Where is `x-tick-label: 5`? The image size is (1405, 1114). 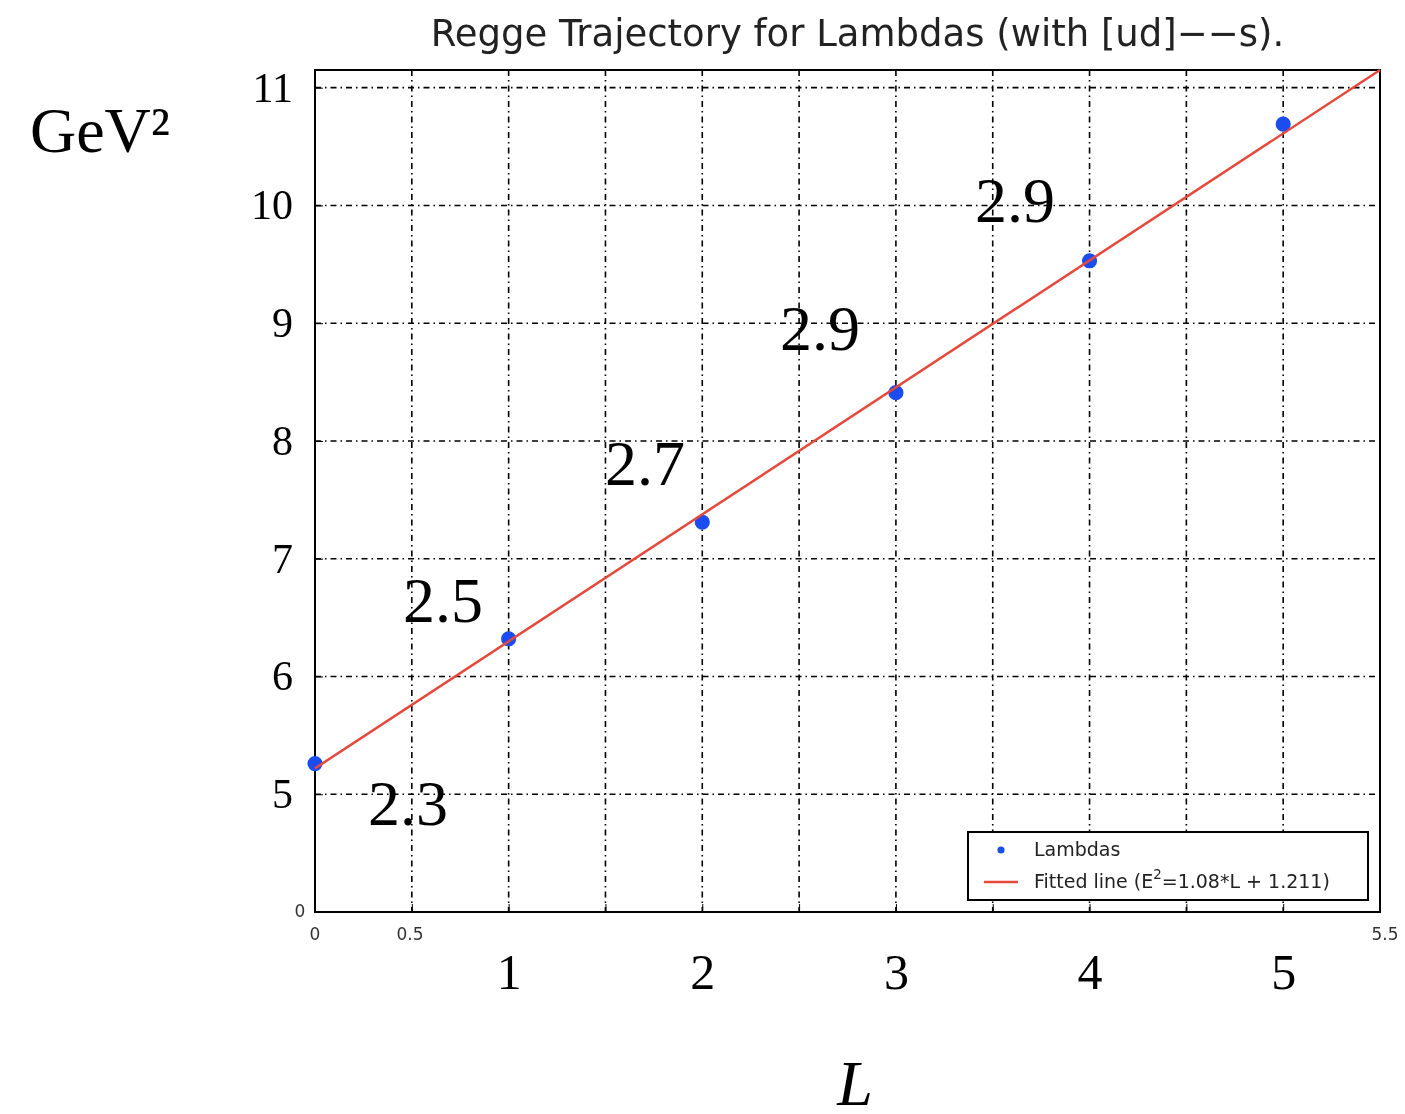
x-tick-label: 5 is located at coordinates (1284, 971).